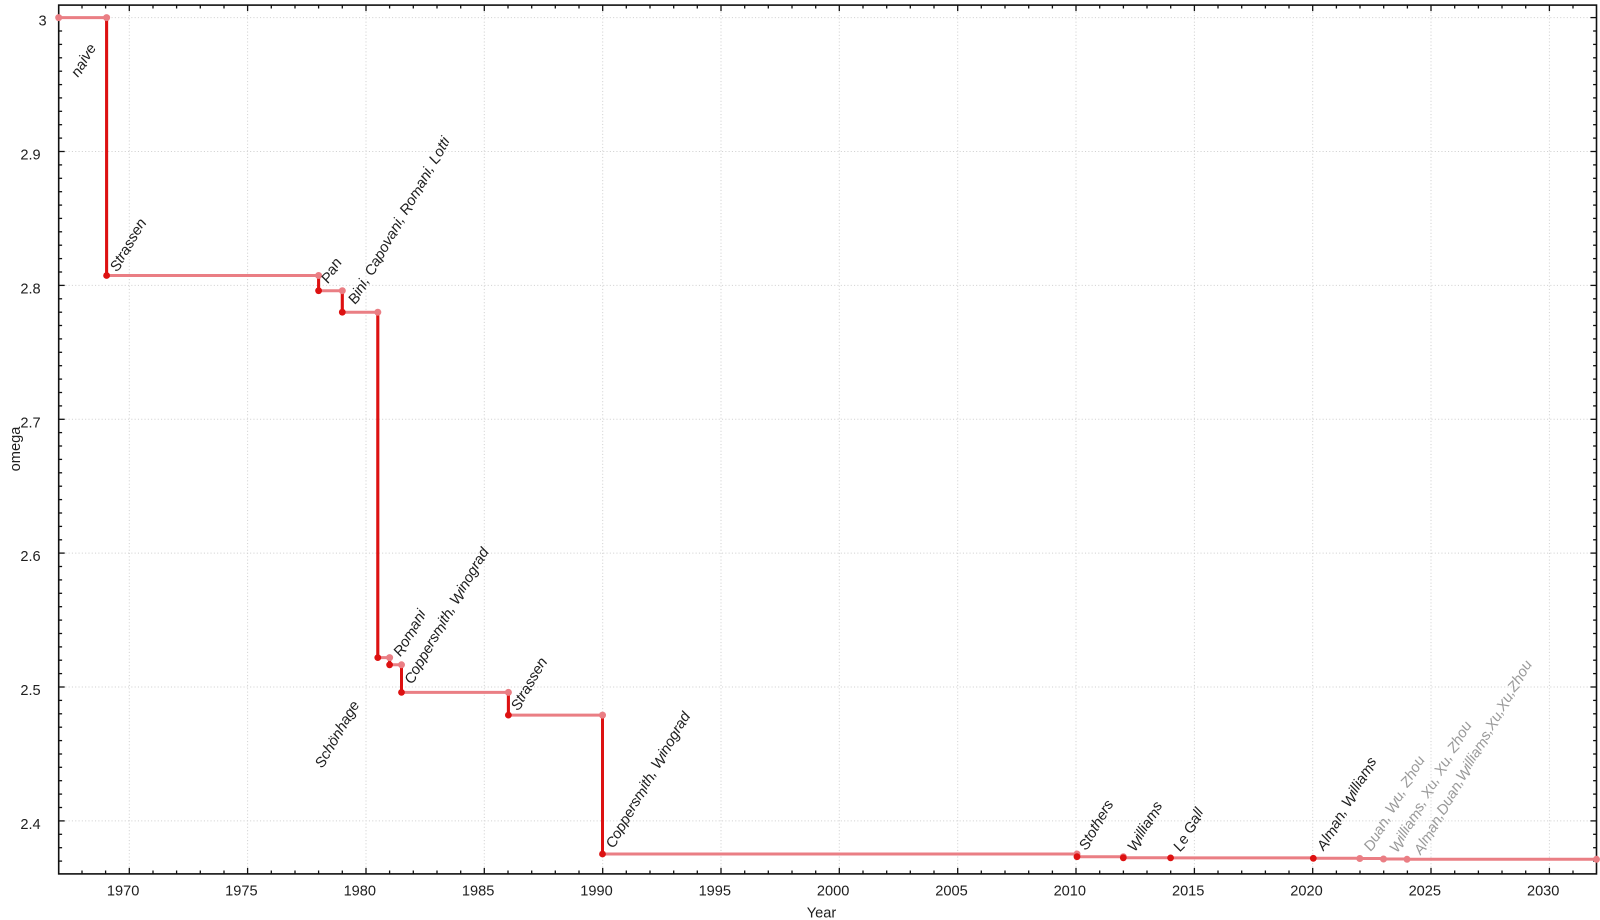  Describe the element at coordinates (1097, 826) in the screenshot. I see `svg-text: Stothers` at that location.